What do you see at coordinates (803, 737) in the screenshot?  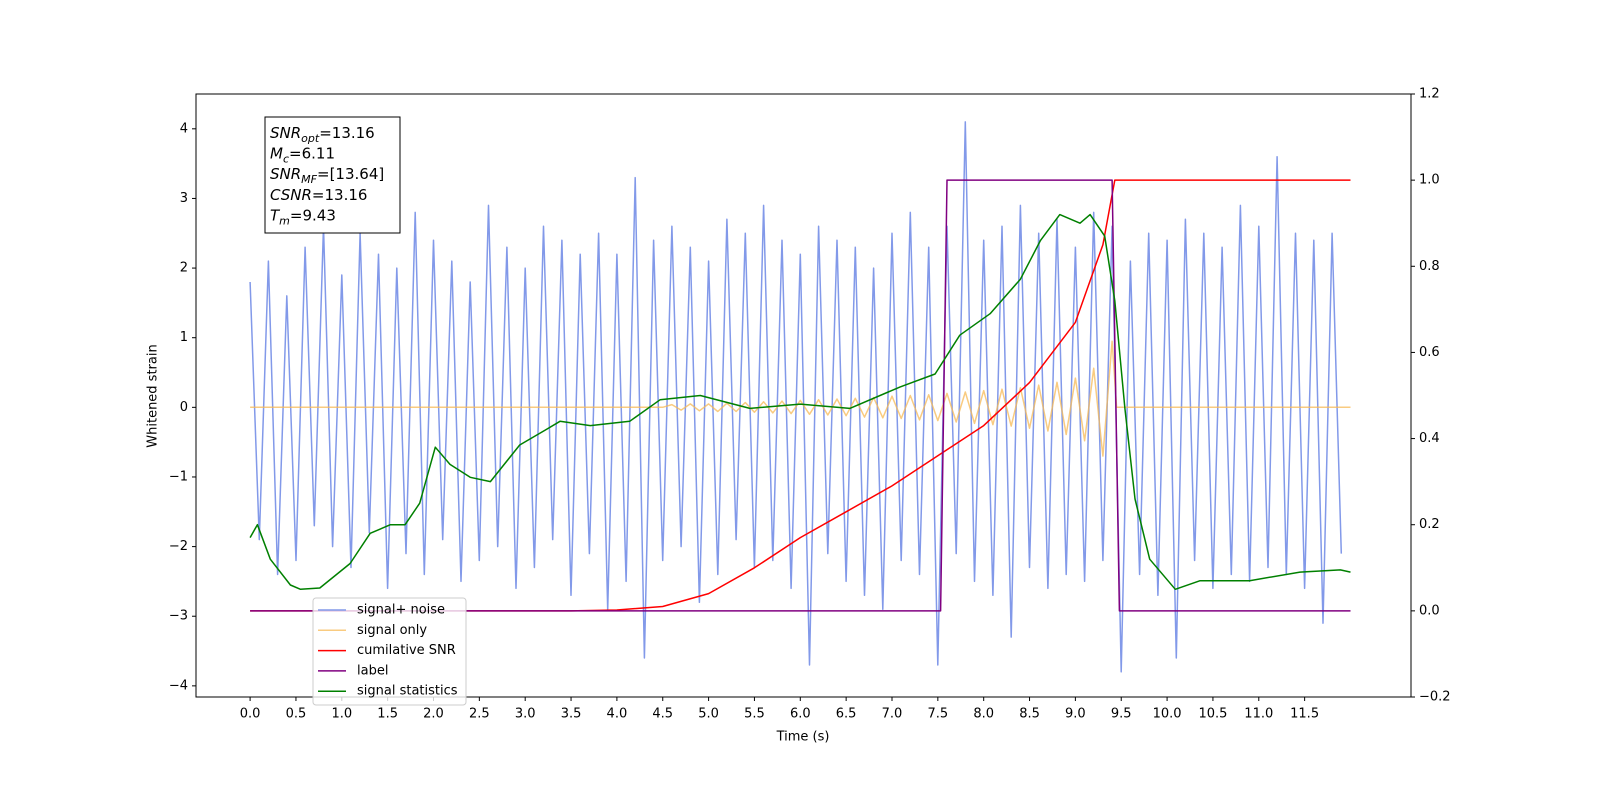 I see `x-axis-label: Time (s)` at bounding box center [803, 737].